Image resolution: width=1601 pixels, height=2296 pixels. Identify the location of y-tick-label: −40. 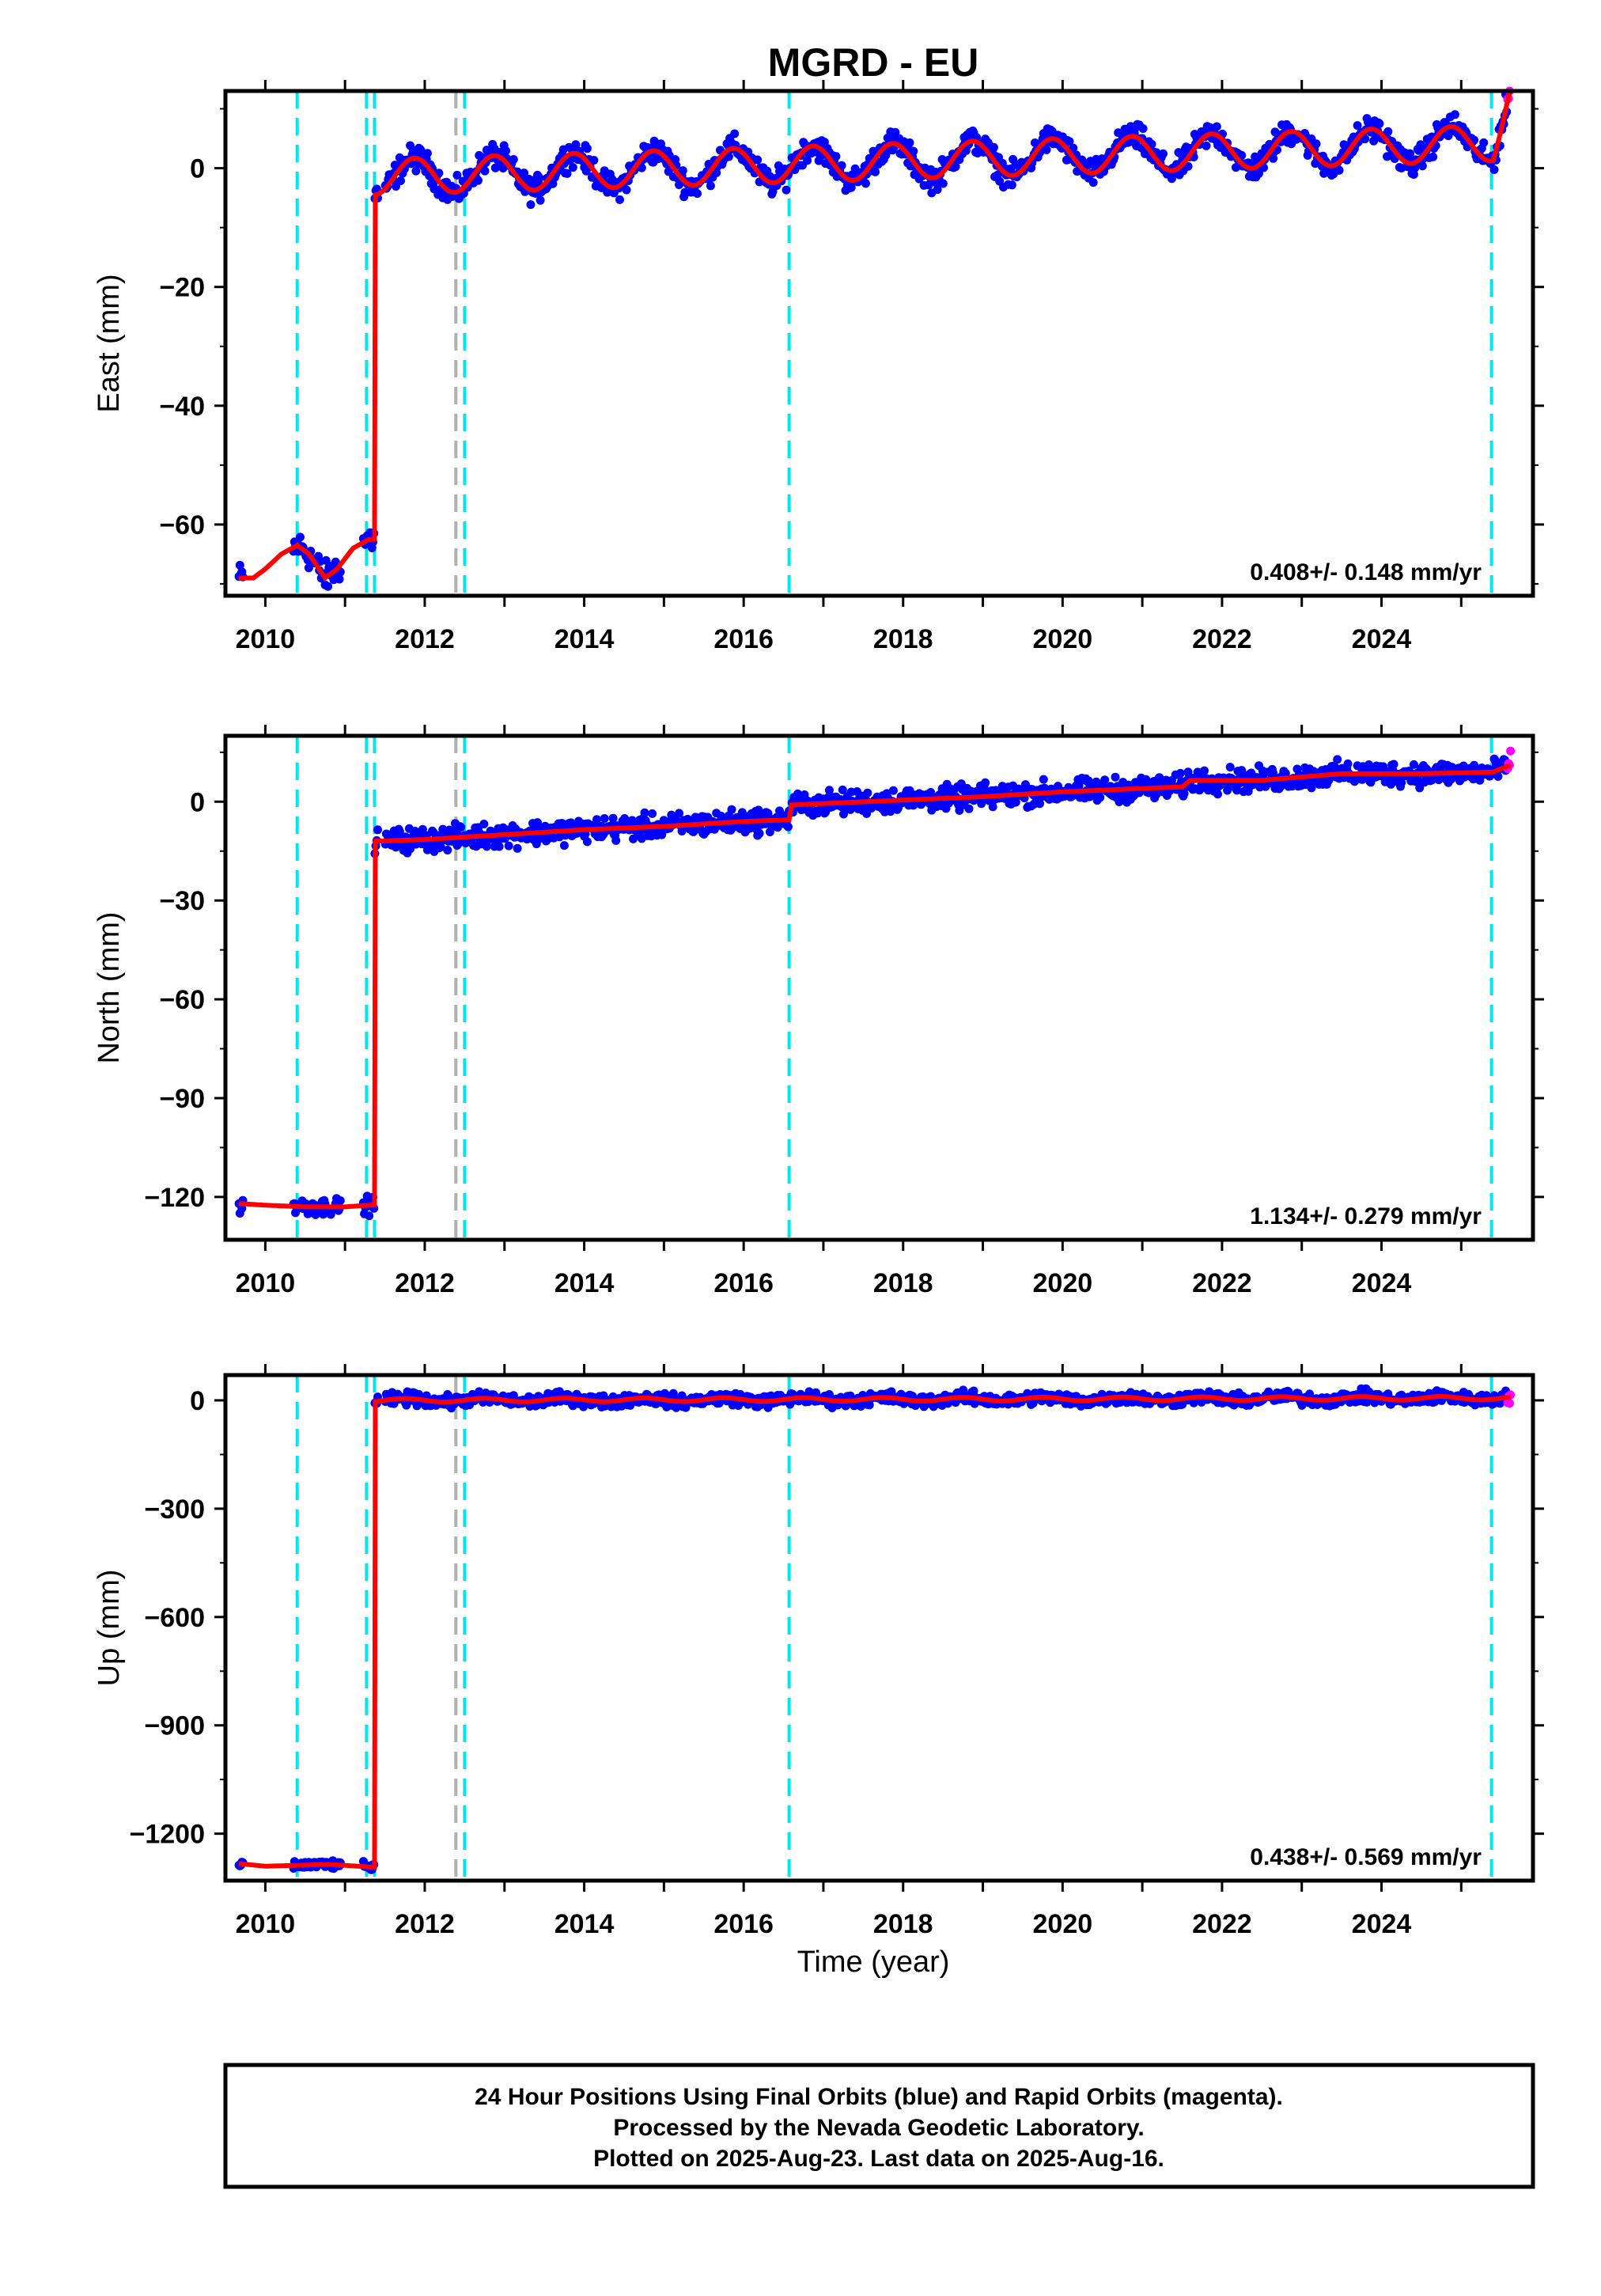
(182, 407).